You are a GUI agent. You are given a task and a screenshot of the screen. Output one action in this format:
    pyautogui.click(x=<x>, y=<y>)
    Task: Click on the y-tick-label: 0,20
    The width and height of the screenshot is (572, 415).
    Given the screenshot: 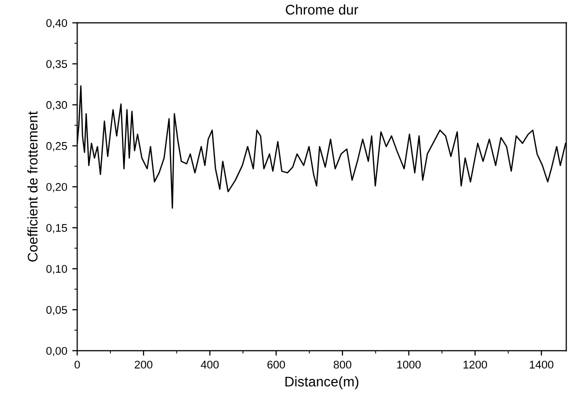 What is the action you would take?
    pyautogui.click(x=57, y=187)
    